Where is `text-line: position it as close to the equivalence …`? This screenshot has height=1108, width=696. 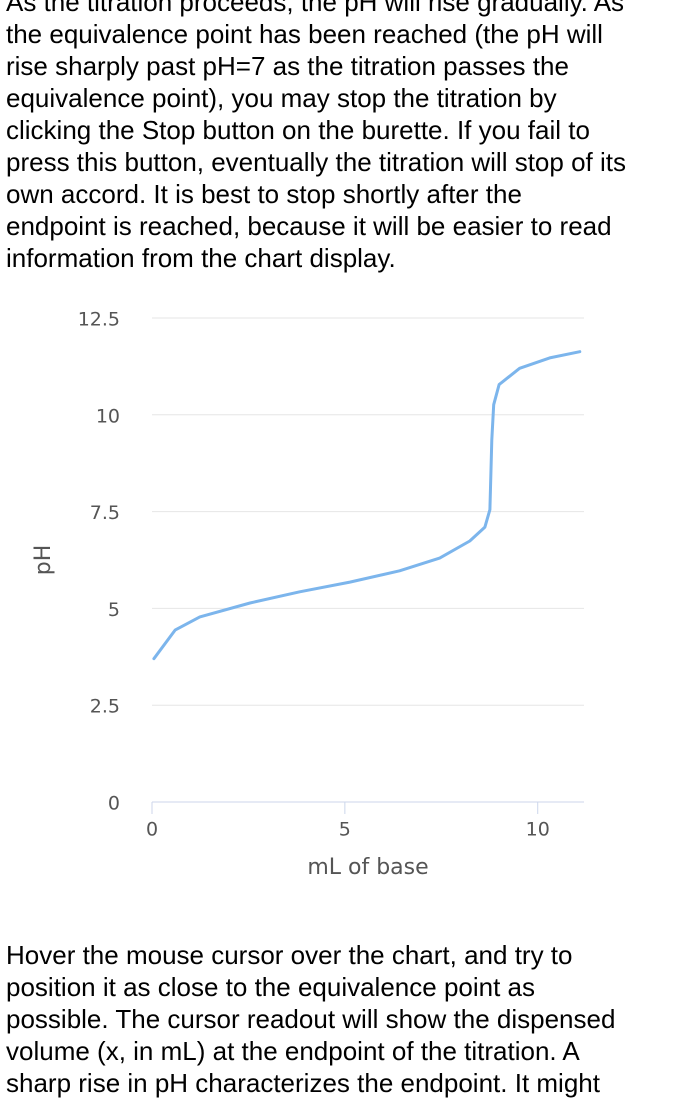 text-line: position it as close to the equivalence … is located at coordinates (271, 987).